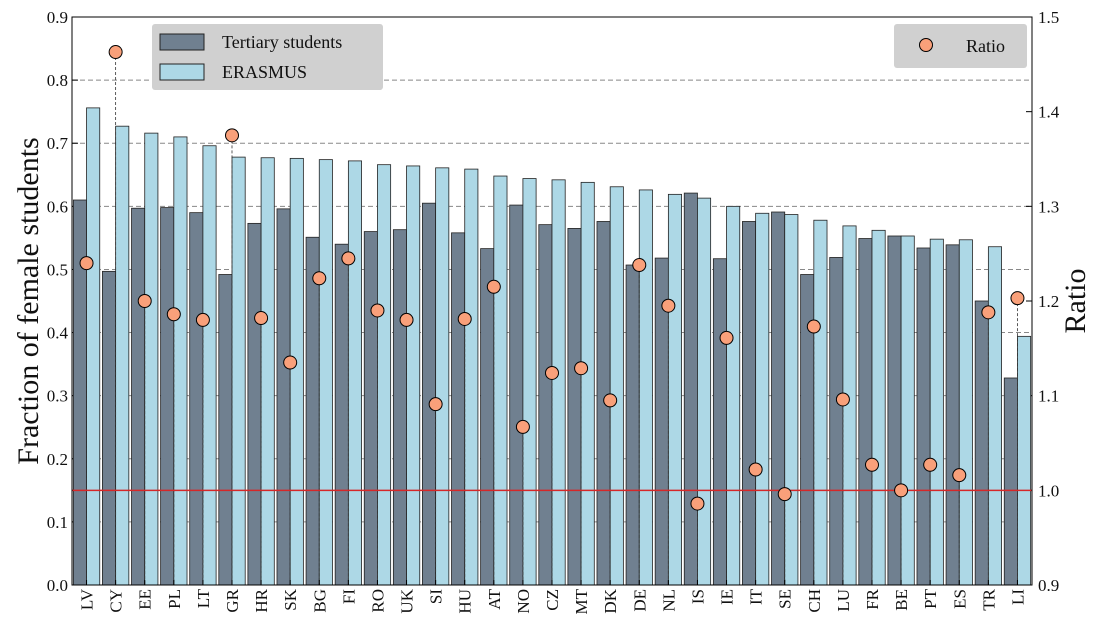 Image resolution: width=1102 pixels, height=627 pixels. Describe the element at coordinates (57, 269) in the screenshot. I see `y-tick-label: 0.5` at that location.